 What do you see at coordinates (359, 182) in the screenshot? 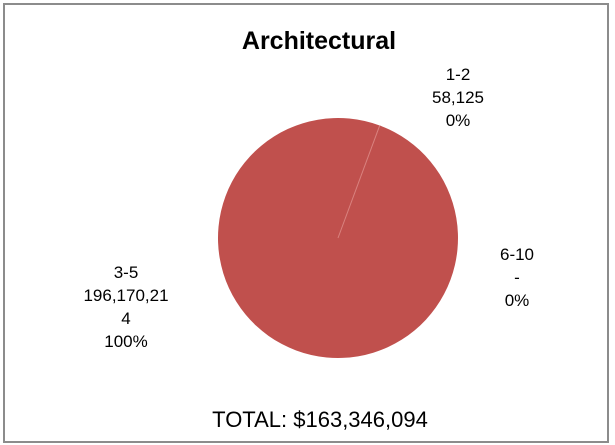
I see `slice-boundary-line` at bounding box center [359, 182].